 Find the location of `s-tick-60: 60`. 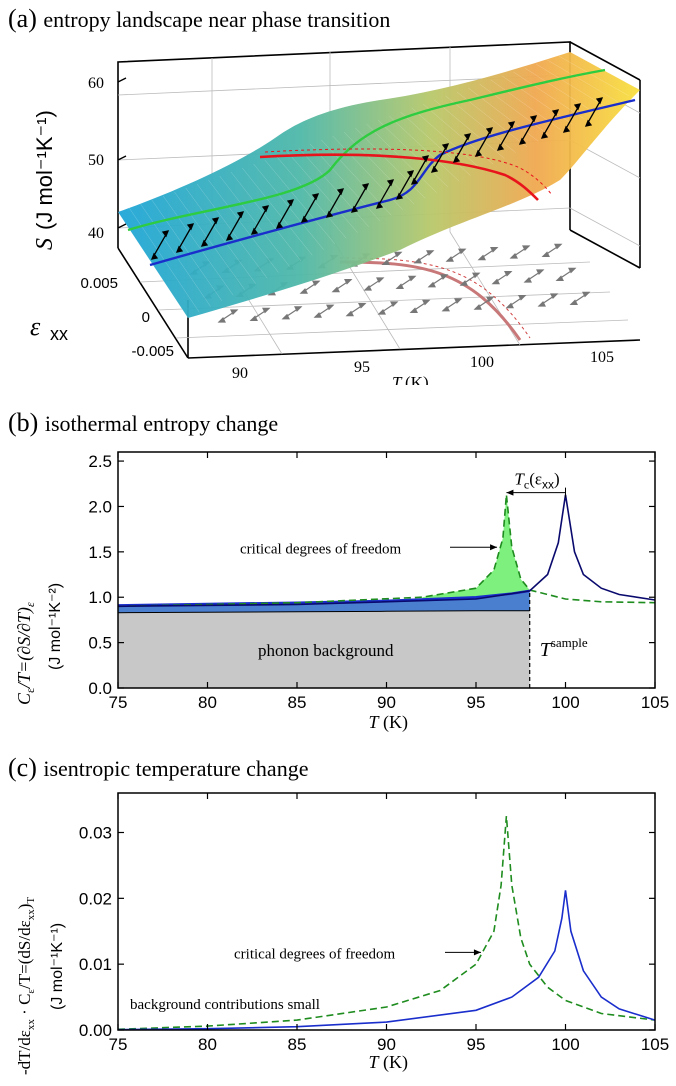

s-tick-60: 60 is located at coordinates (96, 83).